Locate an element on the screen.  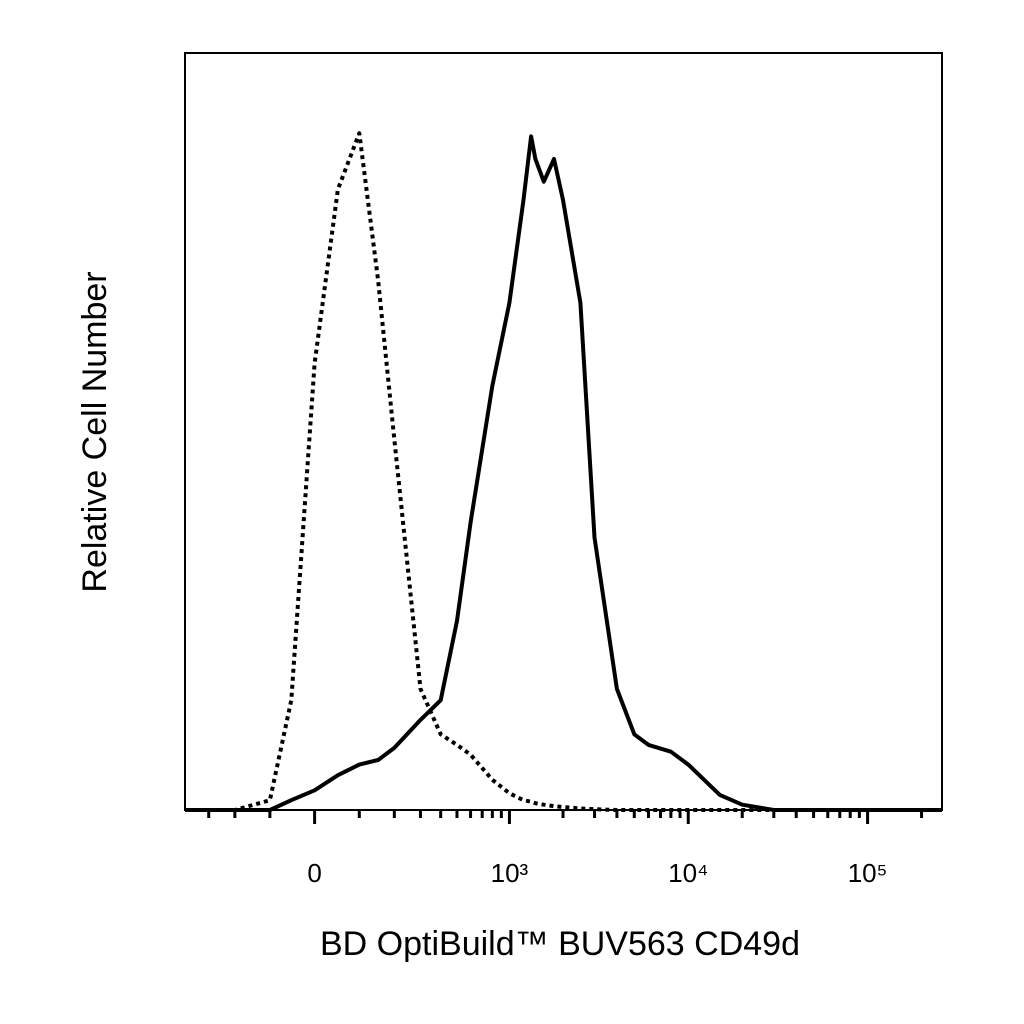
x-tick-label: 0 is located at coordinates (314, 873).